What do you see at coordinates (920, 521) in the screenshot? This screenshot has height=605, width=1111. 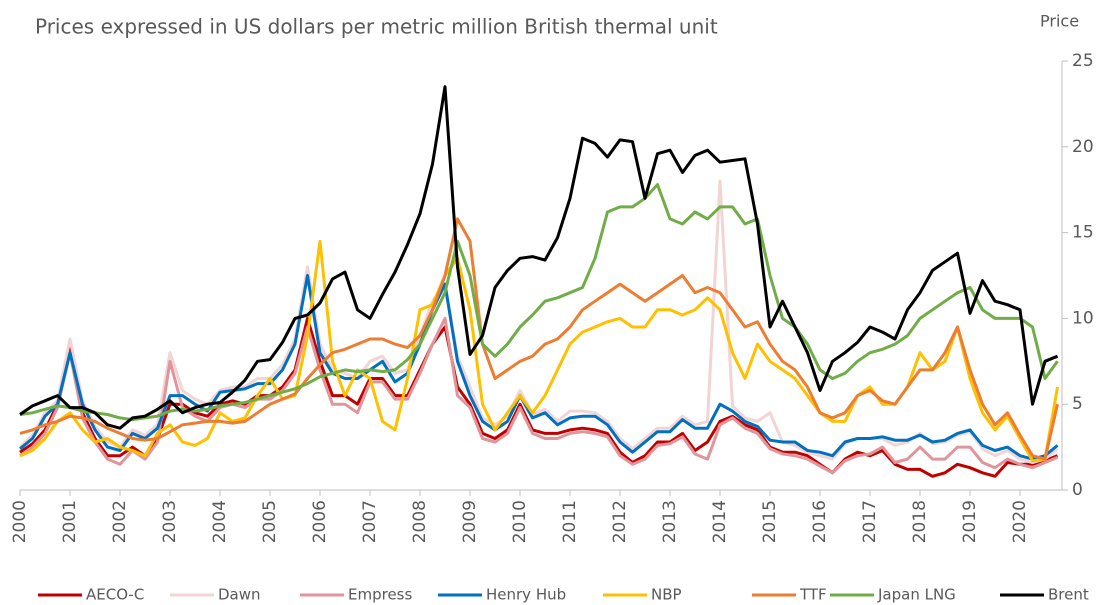 I see `x-tick-label: 2018` at bounding box center [920, 521].